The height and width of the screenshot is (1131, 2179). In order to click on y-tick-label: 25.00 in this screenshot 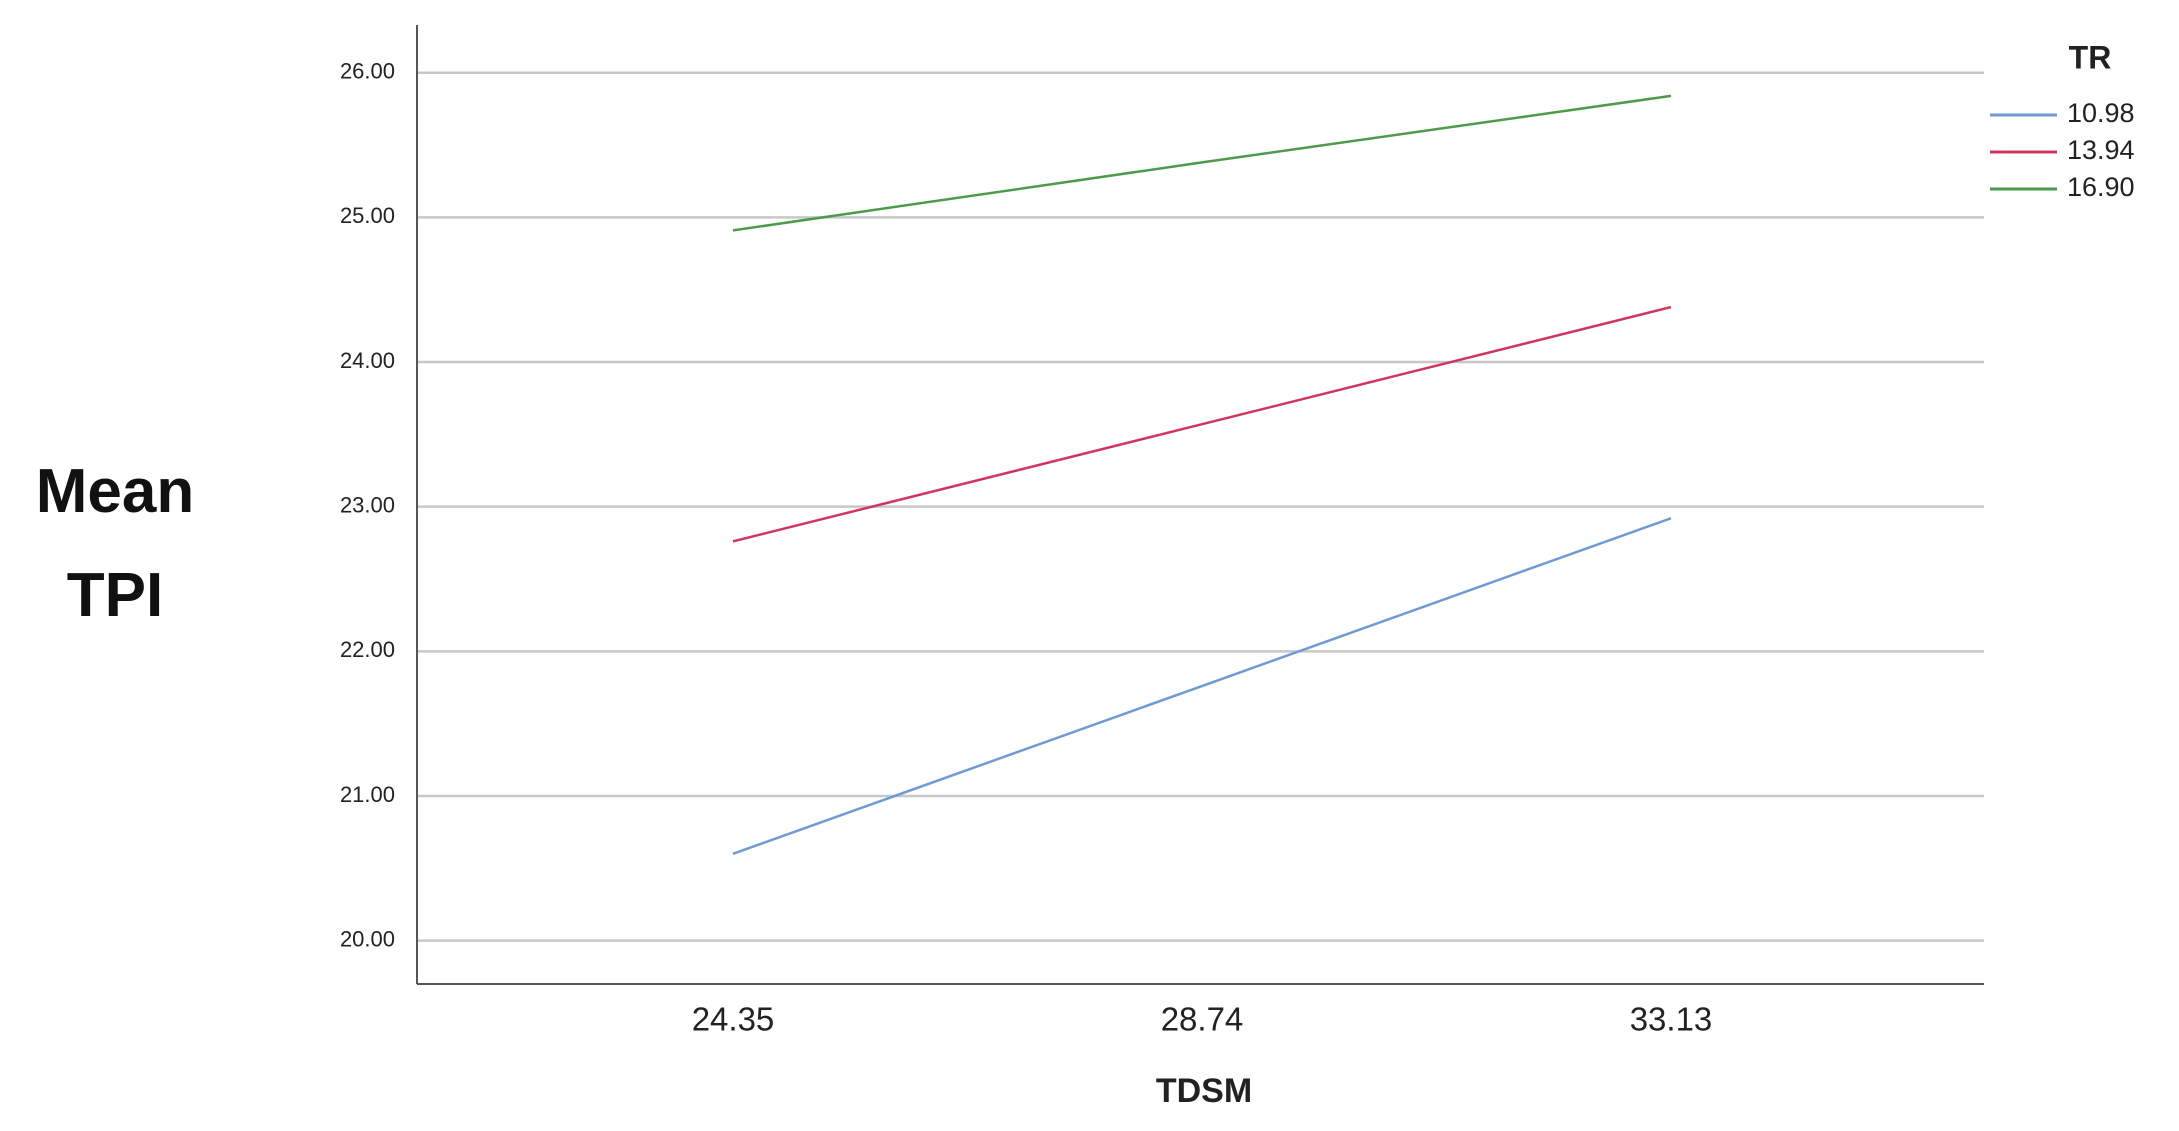, I will do `click(367, 215)`.